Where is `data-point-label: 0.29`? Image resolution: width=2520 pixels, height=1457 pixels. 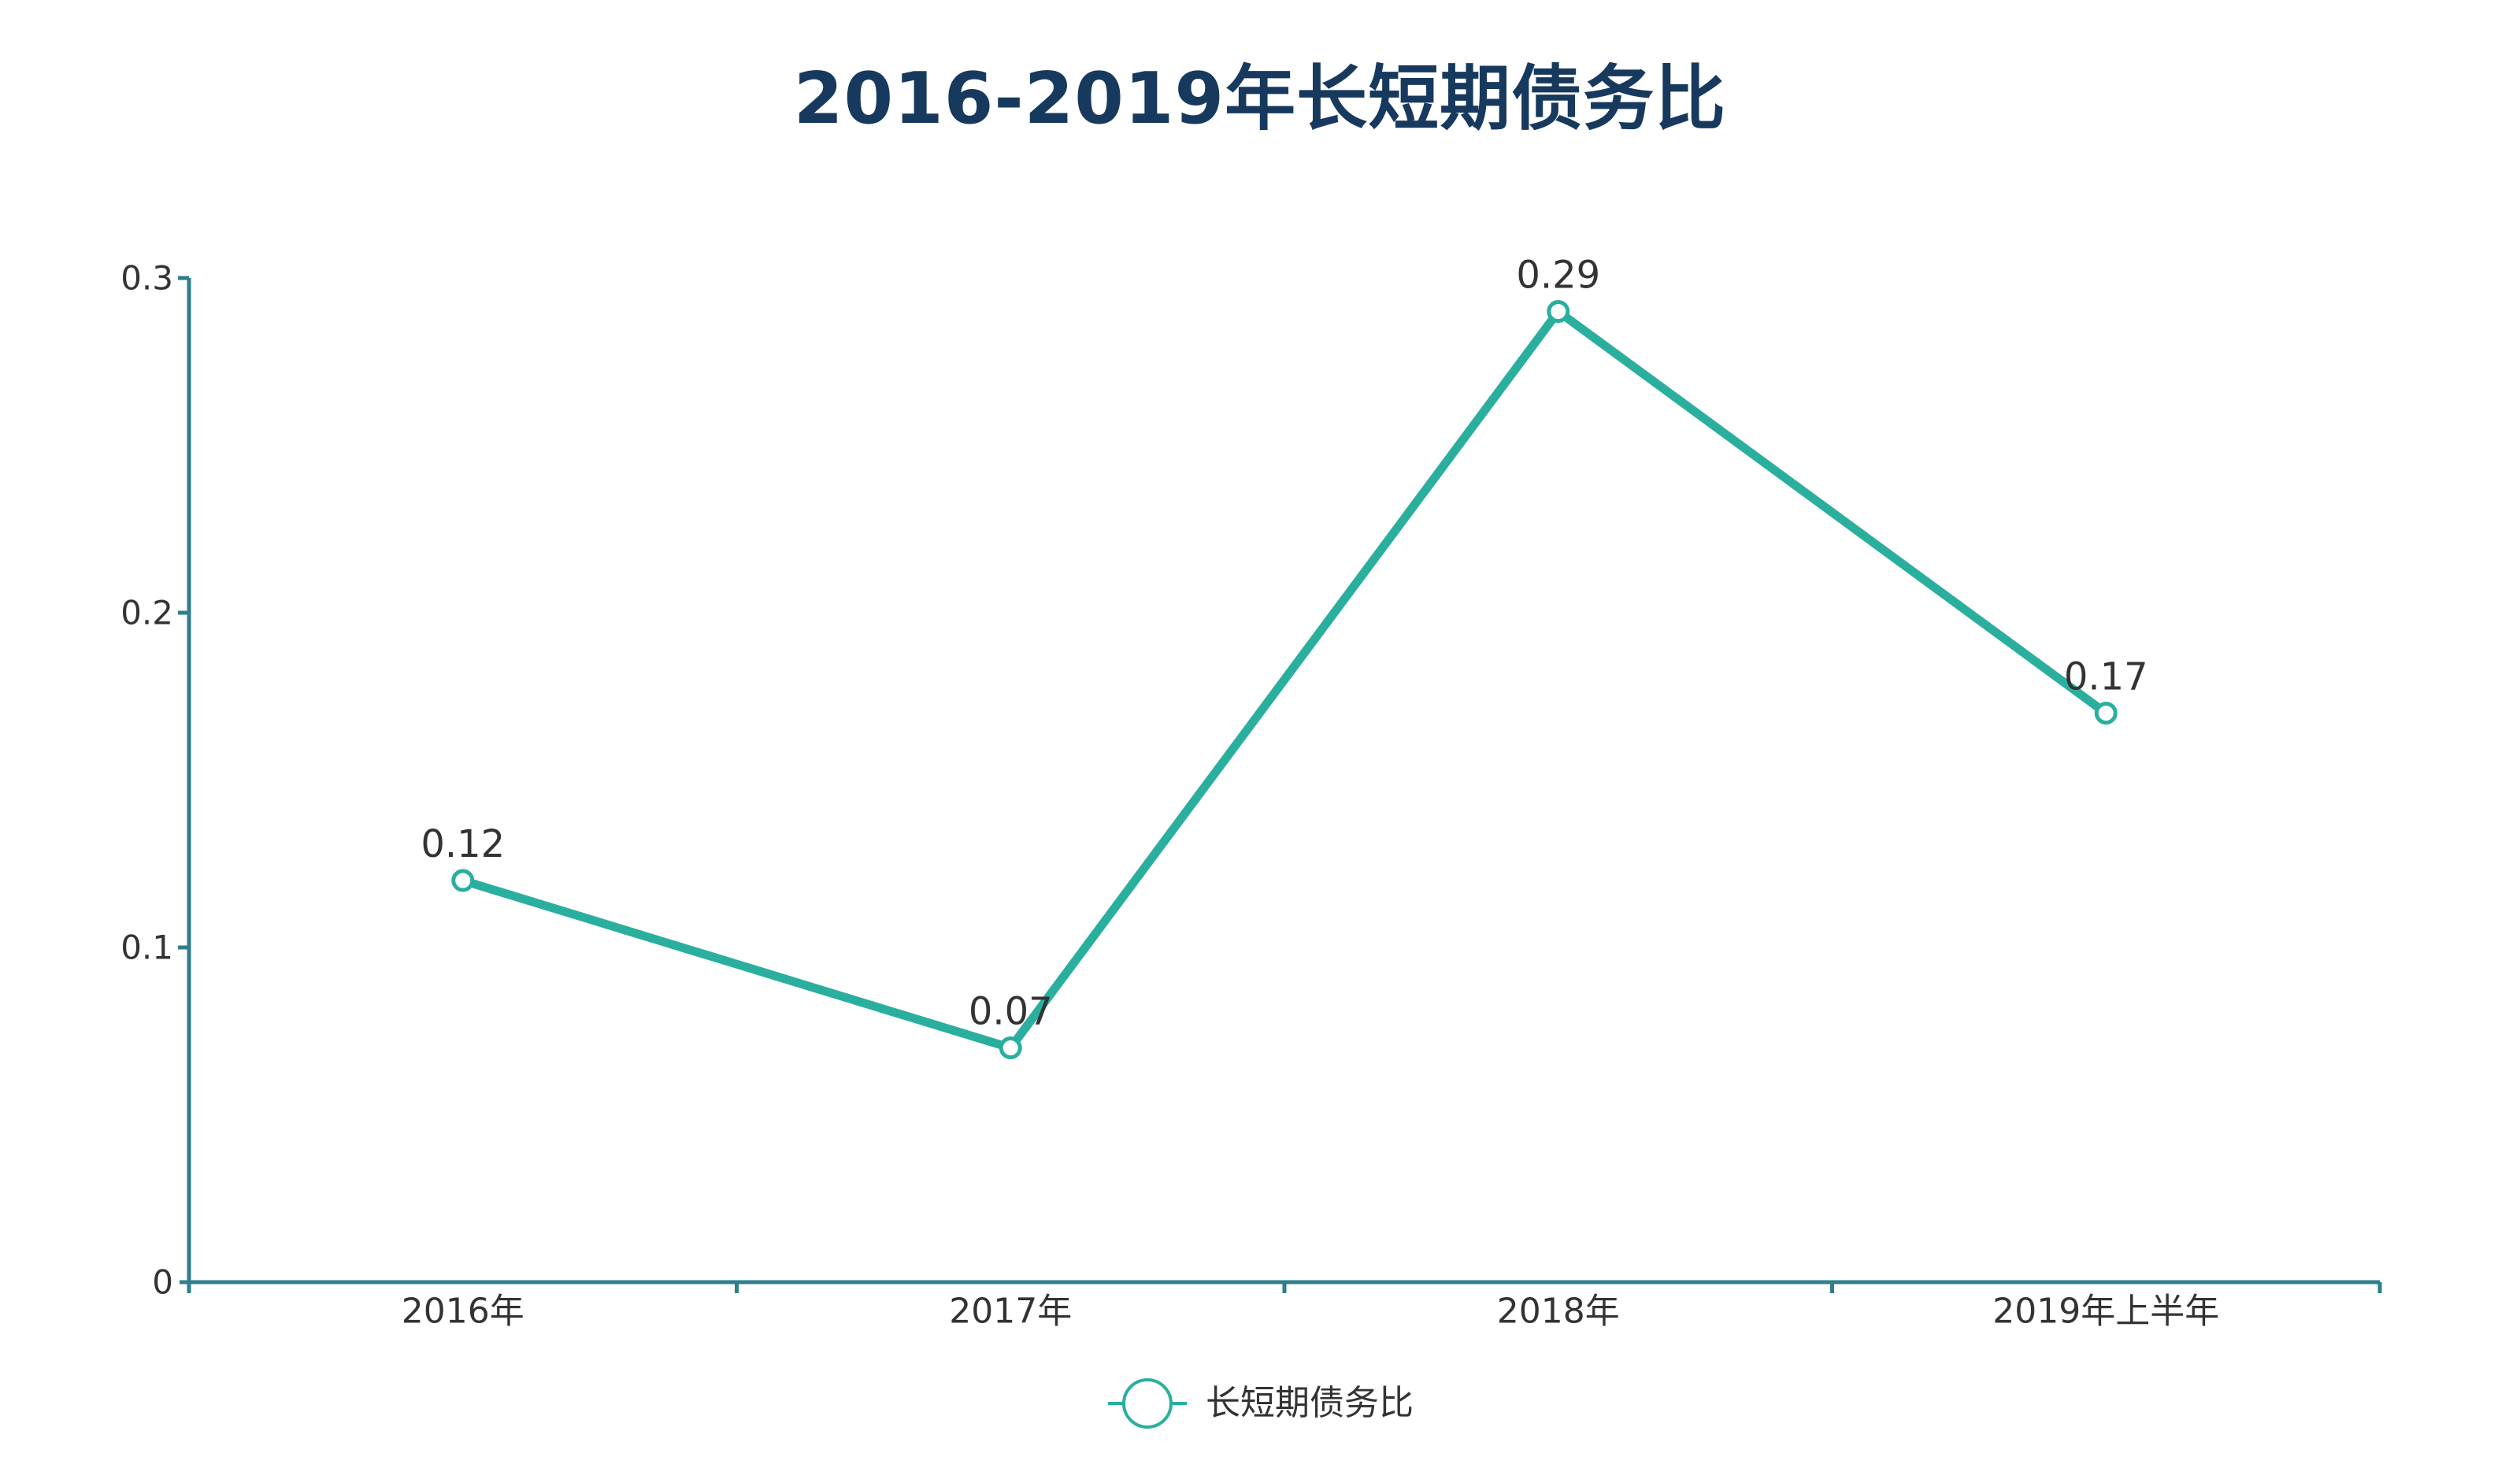 data-point-label: 0.29 is located at coordinates (1558, 276).